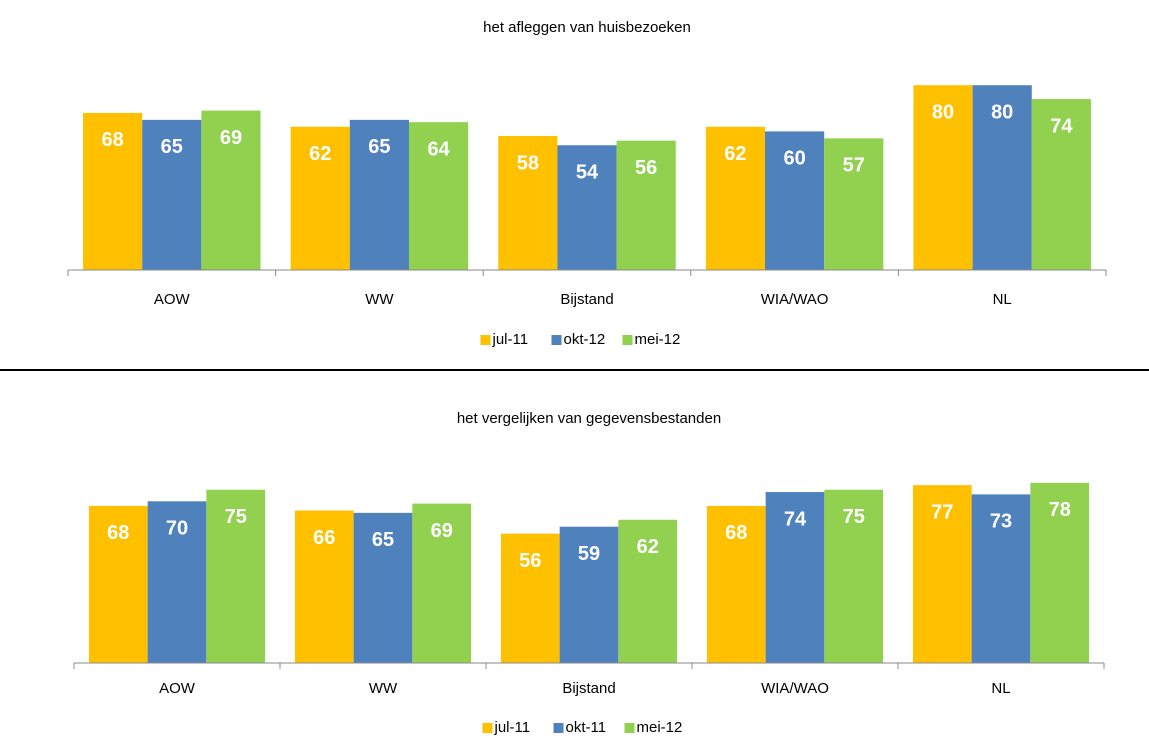  What do you see at coordinates (587, 27) in the screenshot?
I see `chart-title: het afleggen van huisbezoeken` at bounding box center [587, 27].